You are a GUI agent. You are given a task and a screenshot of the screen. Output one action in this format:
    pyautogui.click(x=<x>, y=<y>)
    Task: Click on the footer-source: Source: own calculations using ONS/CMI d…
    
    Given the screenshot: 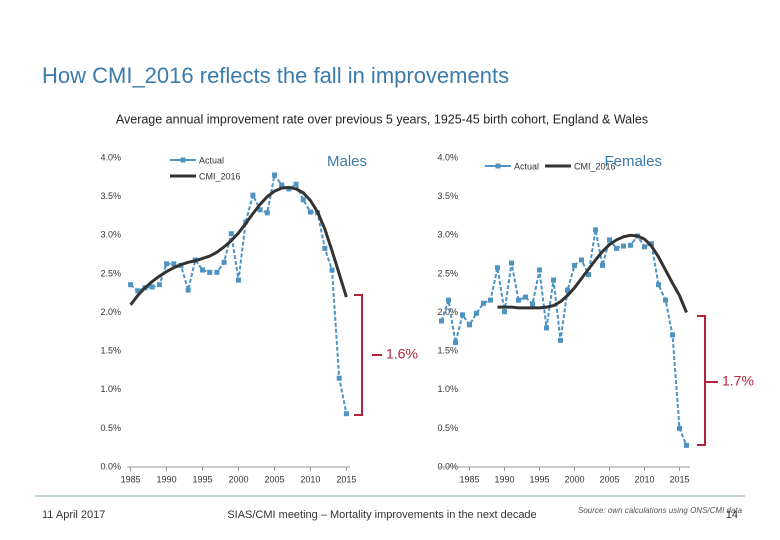 What is the action you would take?
    pyautogui.click(x=660, y=510)
    